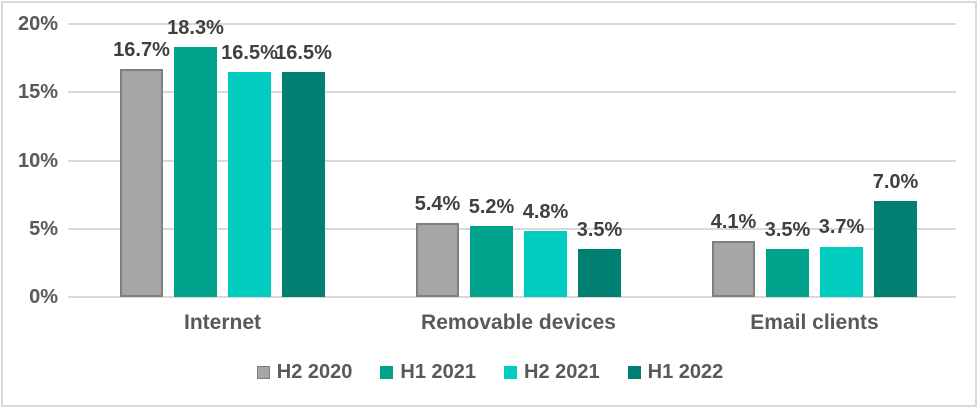  What do you see at coordinates (37, 92) in the screenshot?
I see `y-axis-tick-label: 15%` at bounding box center [37, 92].